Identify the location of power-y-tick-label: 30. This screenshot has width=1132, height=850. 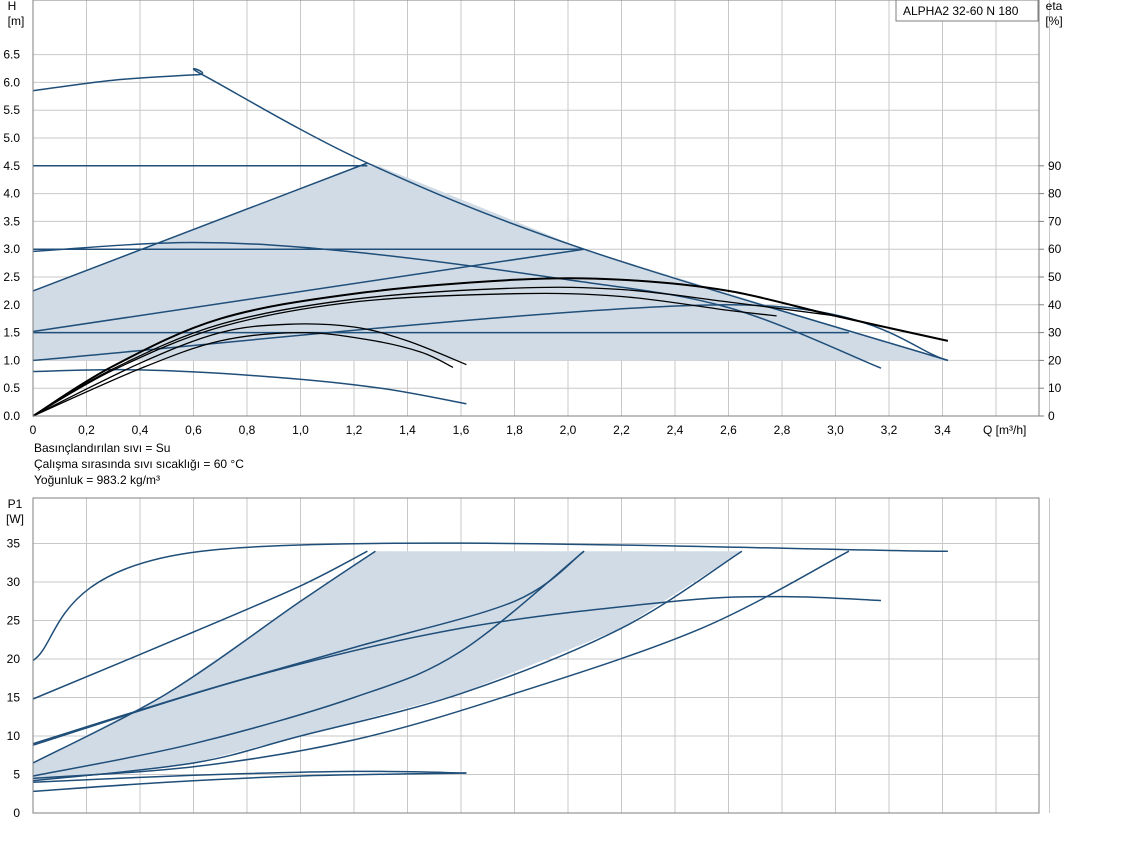
(14, 582).